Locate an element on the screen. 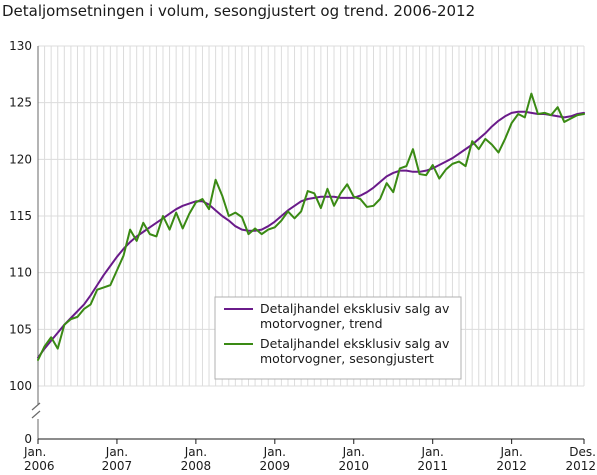  y-tick-label: 120 is located at coordinates (20, 159).